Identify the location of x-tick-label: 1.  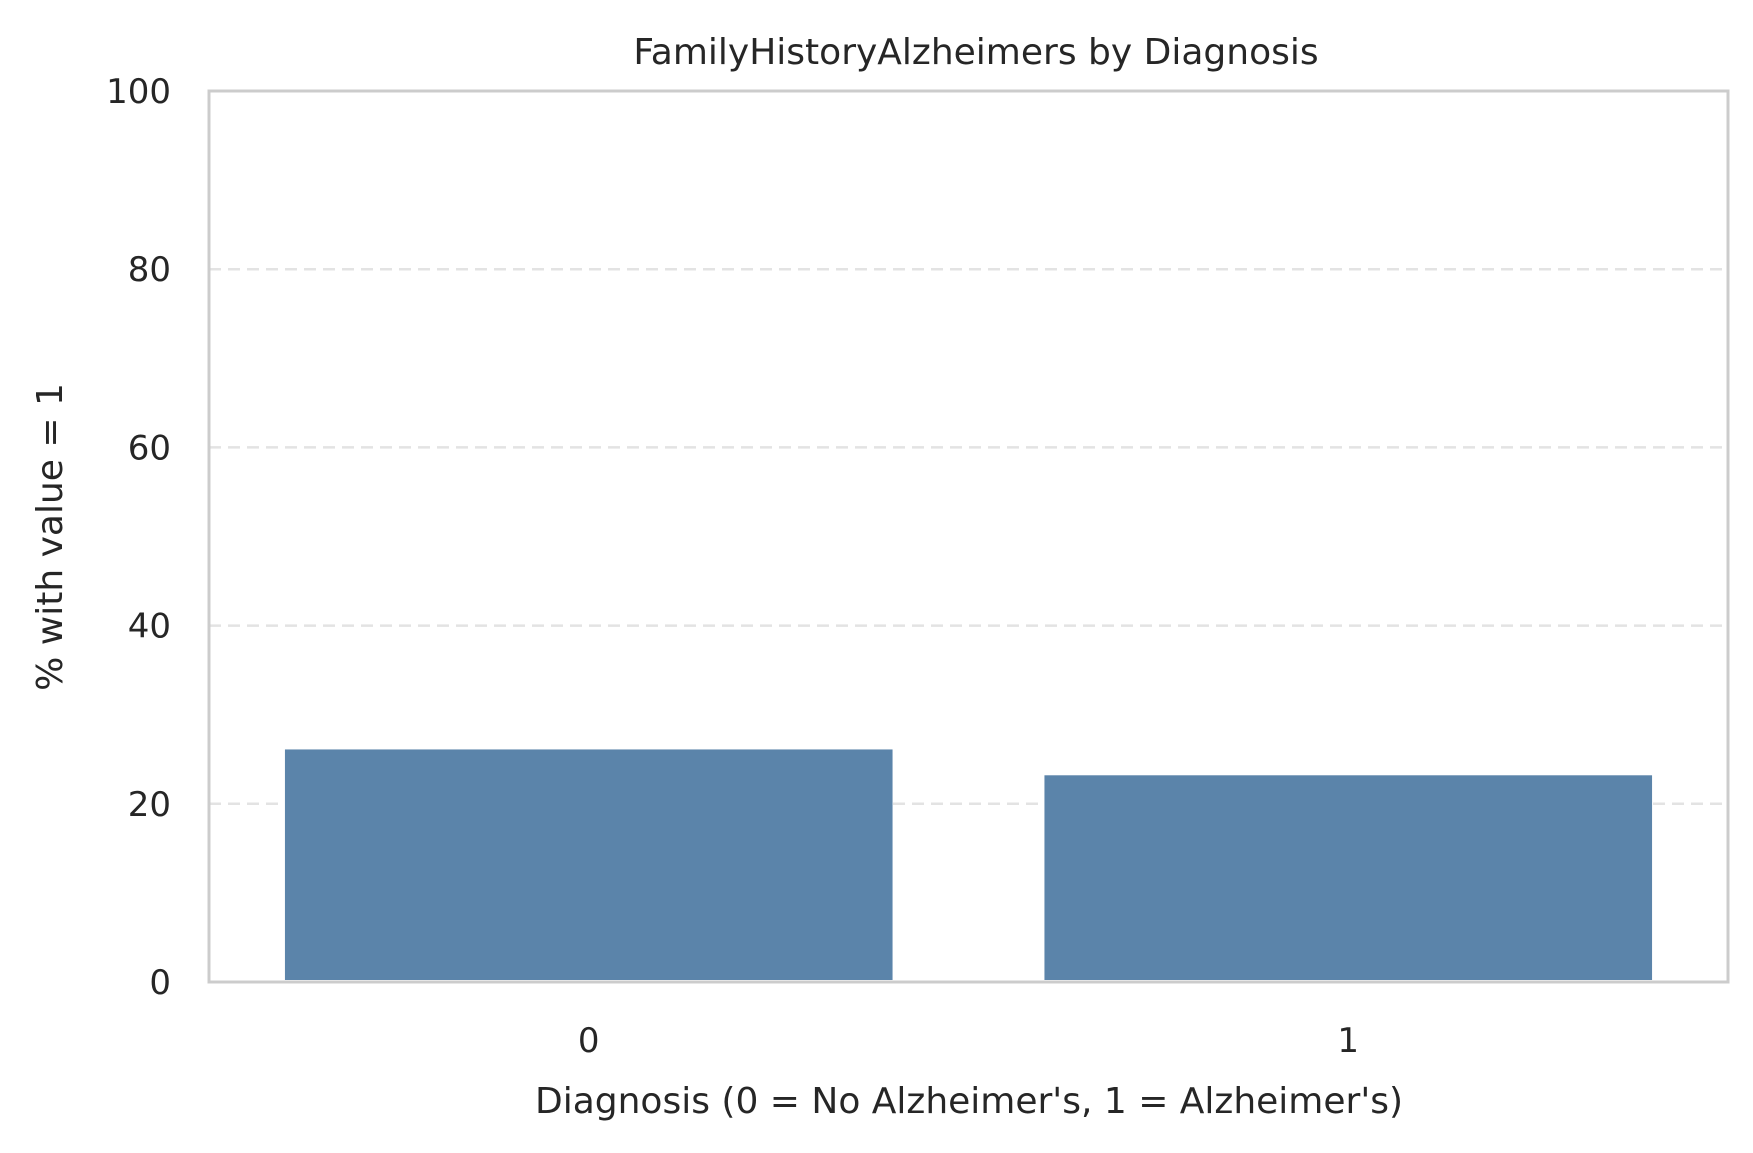
(1348, 1041).